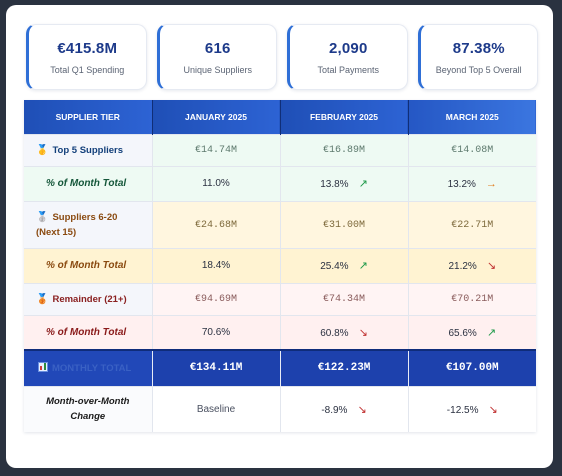 Image resolution: width=562 pixels, height=476 pixels. I want to click on header-march: MARCH 2025, so click(471, 117).